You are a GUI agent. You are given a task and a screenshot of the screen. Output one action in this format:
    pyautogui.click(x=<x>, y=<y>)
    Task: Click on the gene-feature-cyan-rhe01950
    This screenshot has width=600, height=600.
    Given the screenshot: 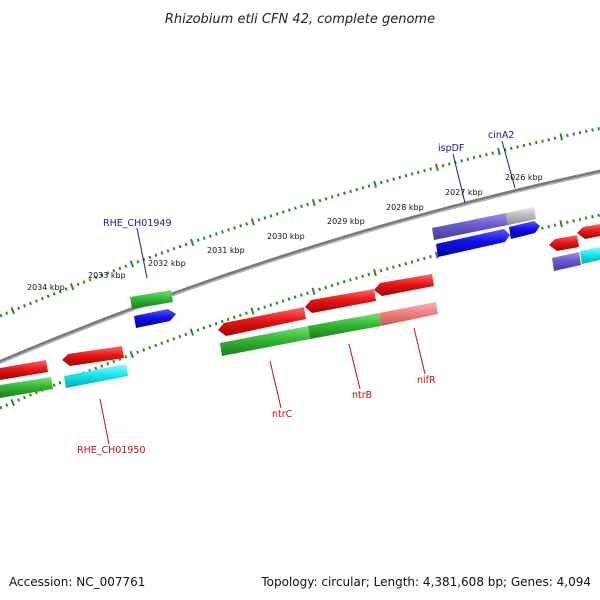 What is the action you would take?
    pyautogui.click(x=96, y=376)
    